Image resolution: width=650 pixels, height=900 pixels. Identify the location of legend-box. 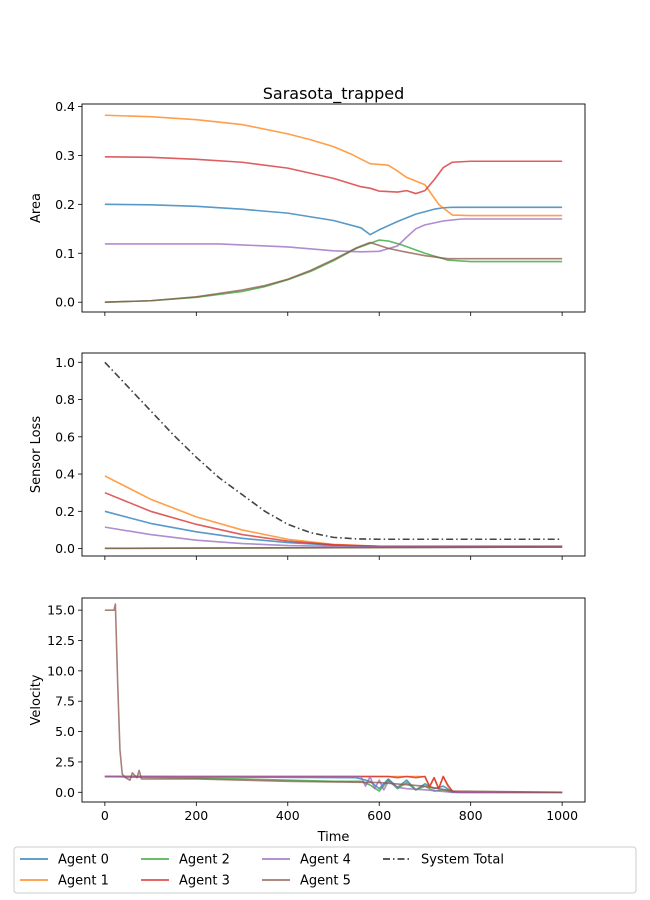
(325, 870).